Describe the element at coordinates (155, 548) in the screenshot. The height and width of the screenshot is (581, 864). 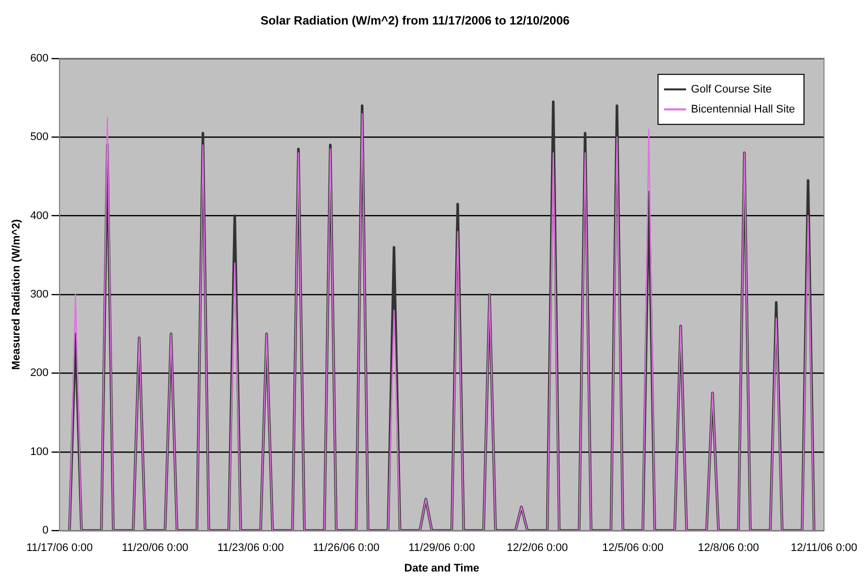
I see `x-tick-label: 11/20/06 0:00` at that location.